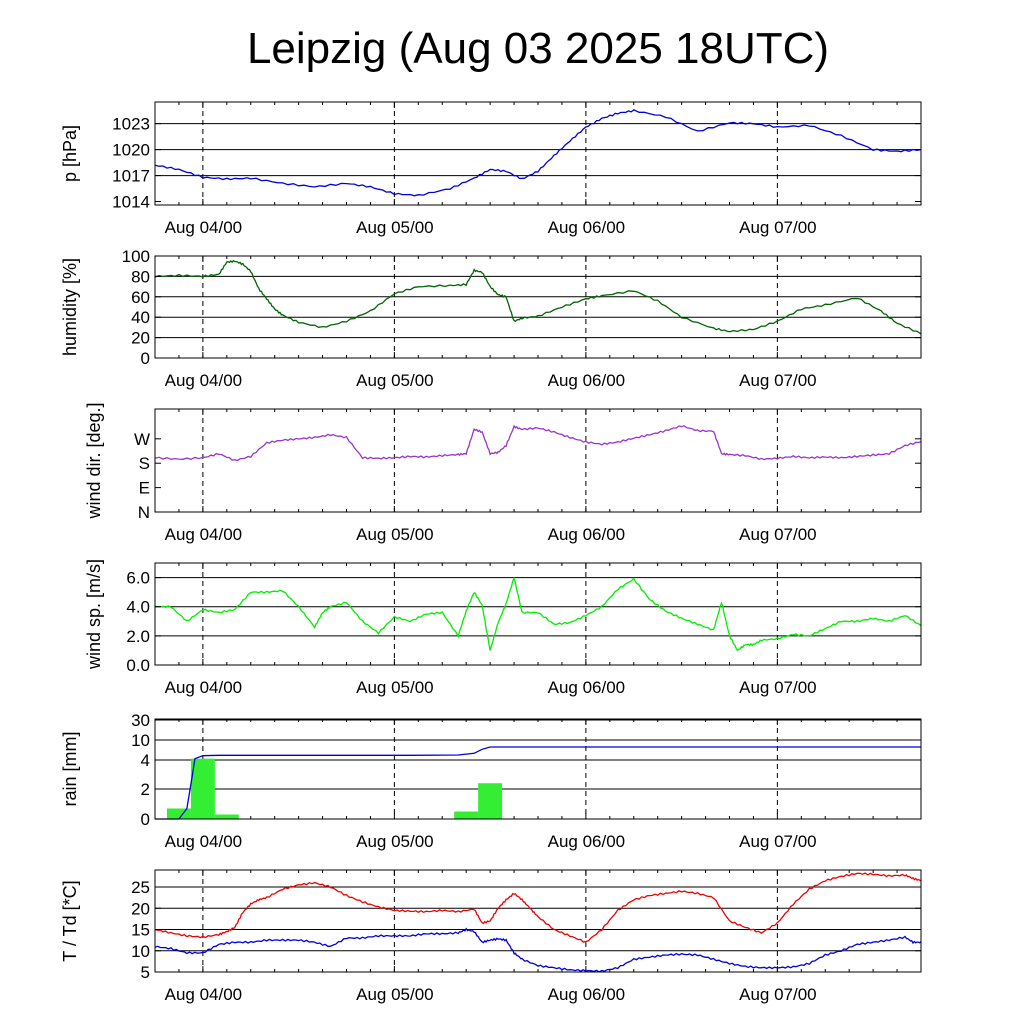 This screenshot has height=1024, width=1024. What do you see at coordinates (140, 317) in the screenshot?
I see `y-tick-label: 40` at bounding box center [140, 317].